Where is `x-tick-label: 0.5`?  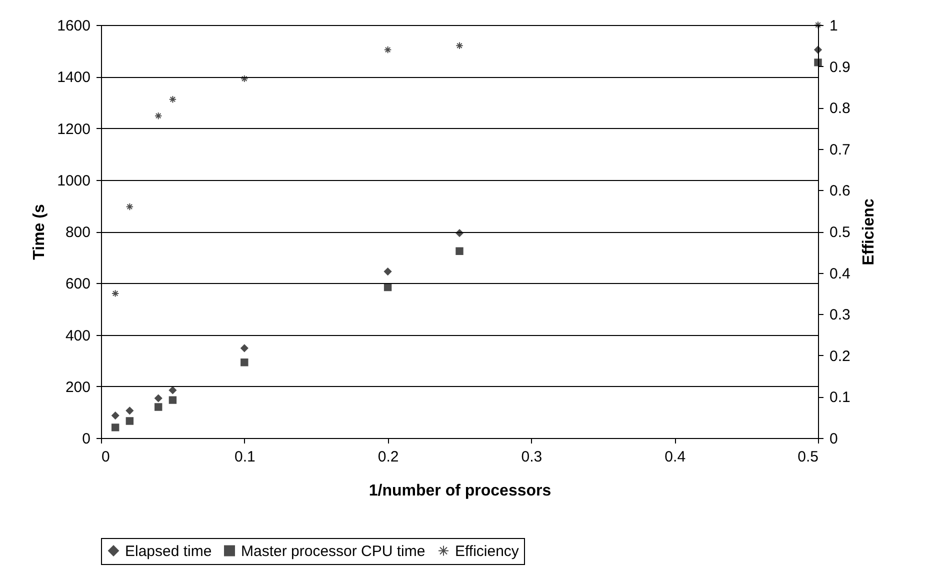 x-tick-label: 0.5 is located at coordinates (808, 457).